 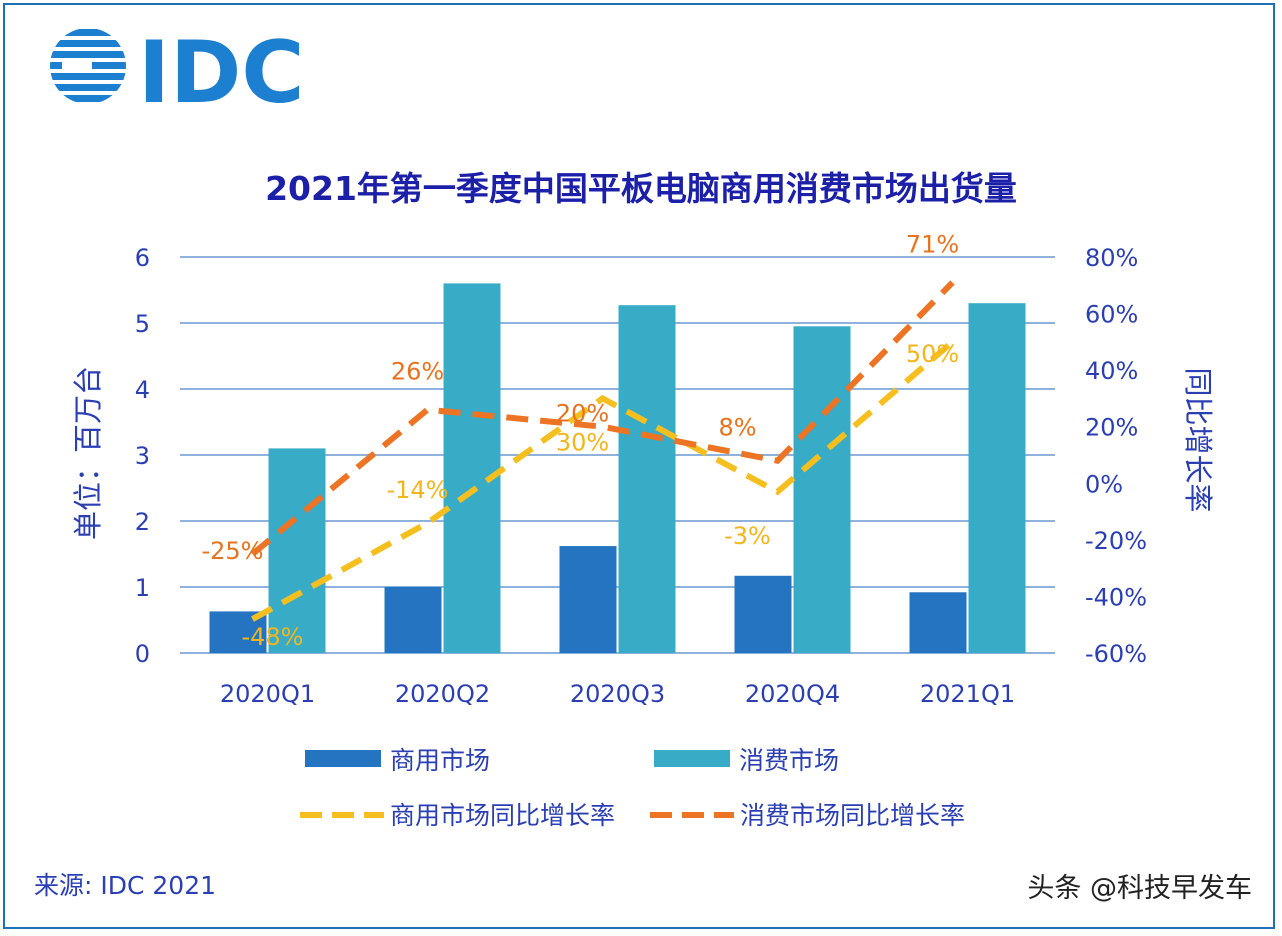 I want to click on y2-tick-label: 0%, so click(x=1104, y=484).